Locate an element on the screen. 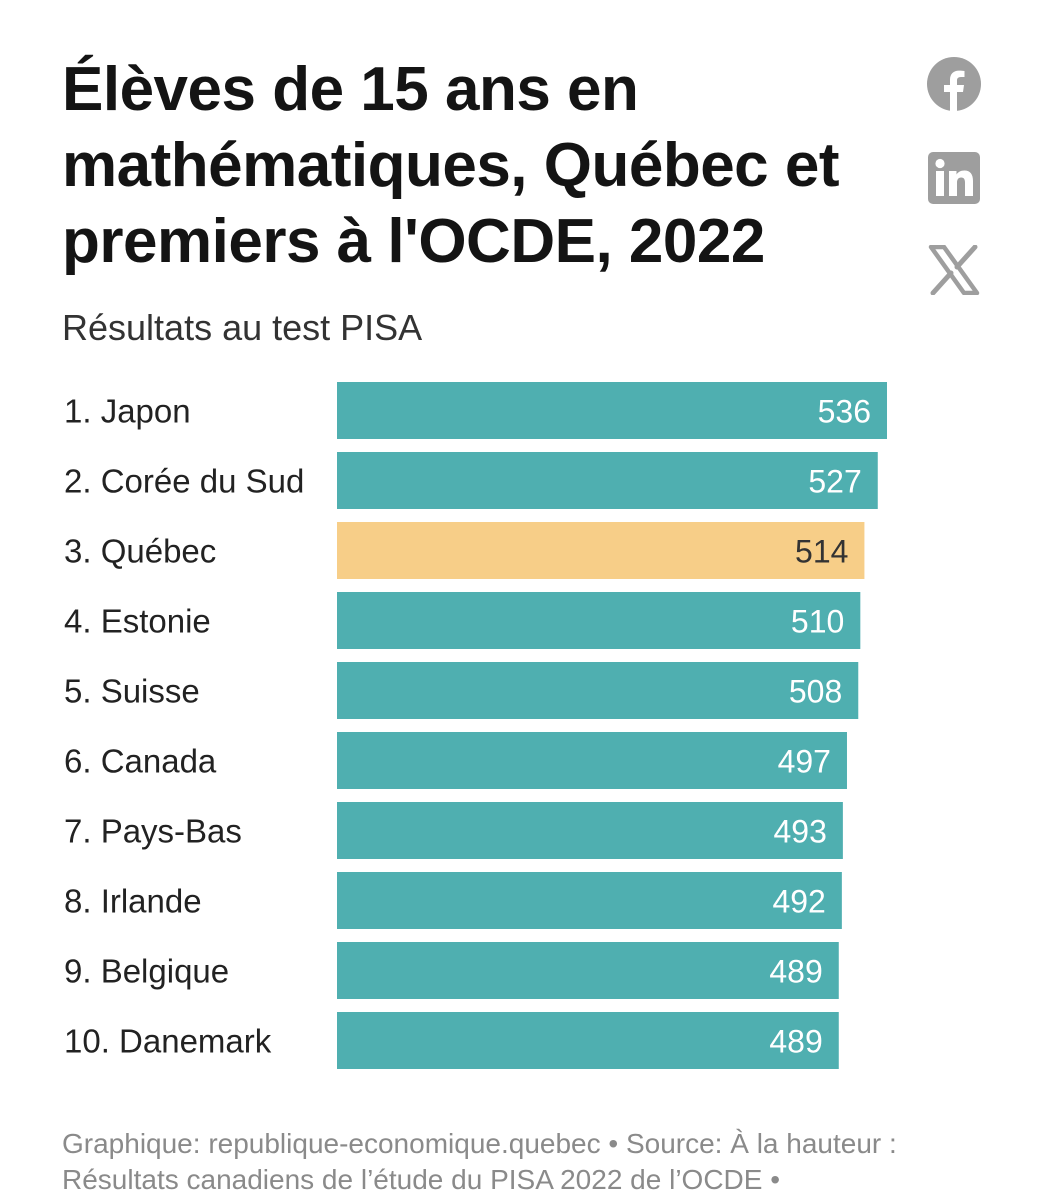  category-label: 2. Corée du Sud is located at coordinates (184, 481).